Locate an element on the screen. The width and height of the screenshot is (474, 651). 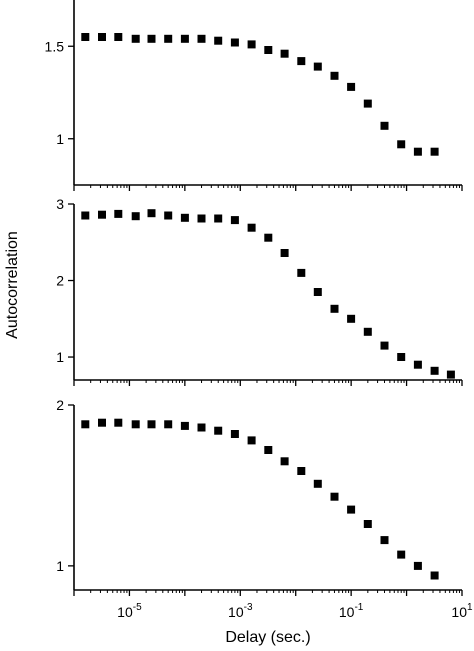
x-tick-label: 10⁻¹ is located at coordinates (351, 611).